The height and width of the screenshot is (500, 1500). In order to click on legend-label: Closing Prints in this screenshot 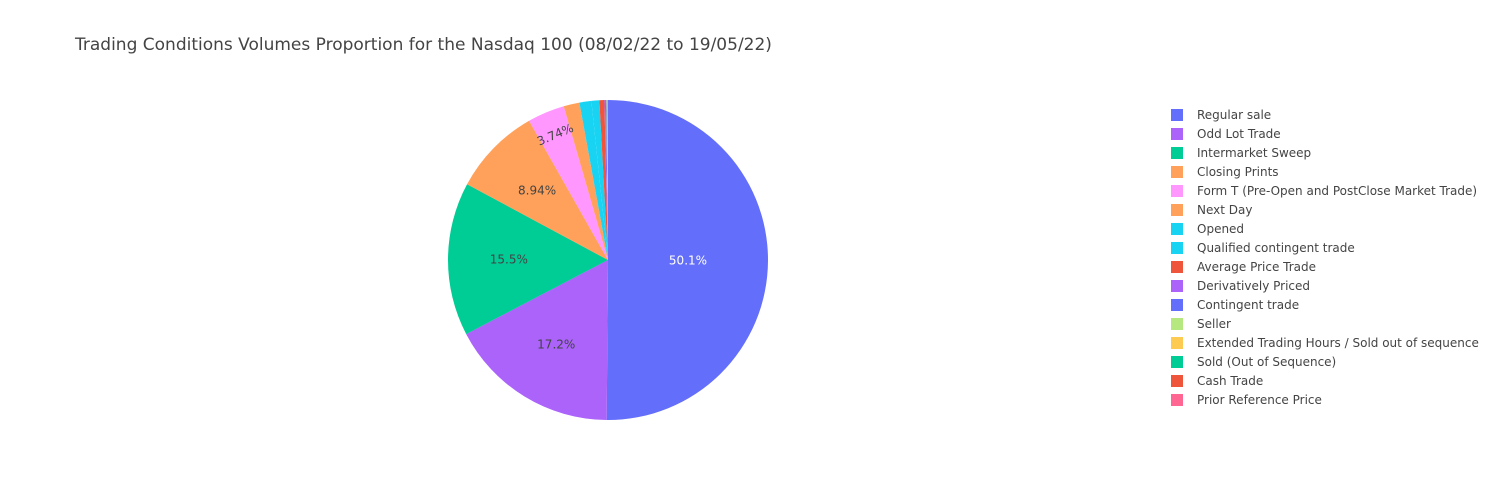, I will do `click(1238, 172)`.